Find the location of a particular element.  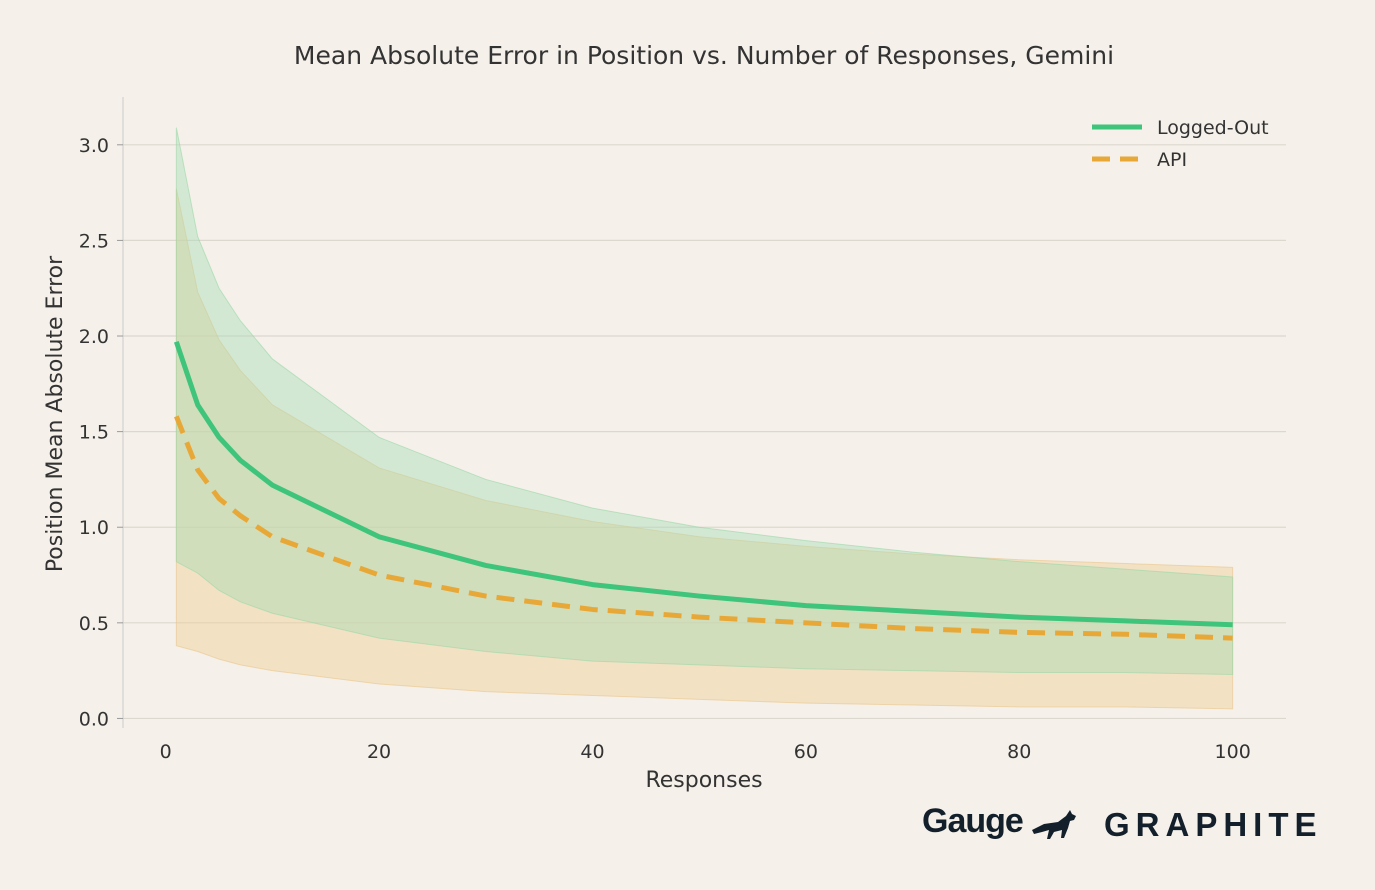

legend-label: Logged-Out is located at coordinates (1213, 128).